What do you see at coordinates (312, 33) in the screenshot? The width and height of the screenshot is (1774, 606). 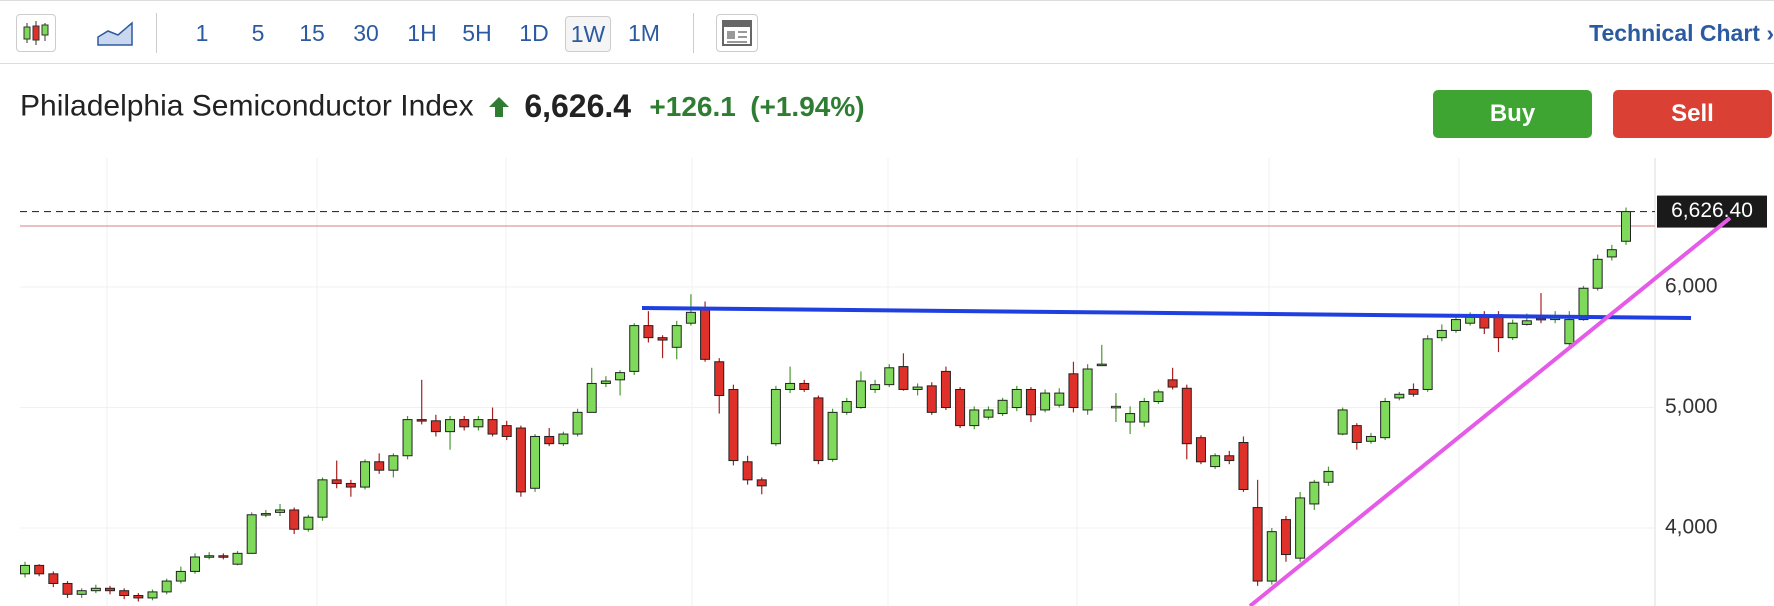 I see `interval-button: 15` at bounding box center [312, 33].